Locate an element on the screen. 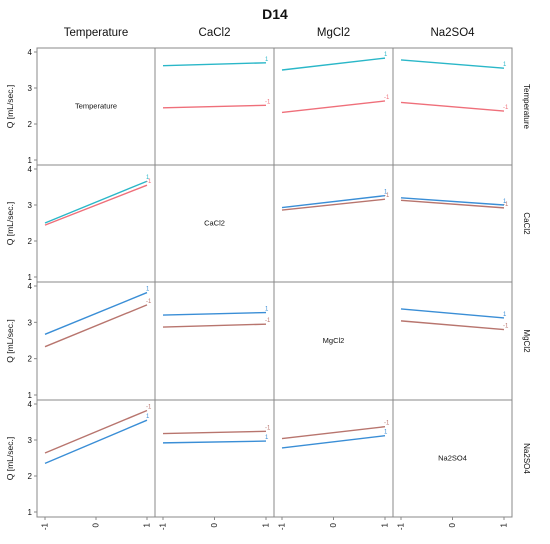 This screenshot has height=544, width=550. column-header: CaCl2 is located at coordinates (215, 33).